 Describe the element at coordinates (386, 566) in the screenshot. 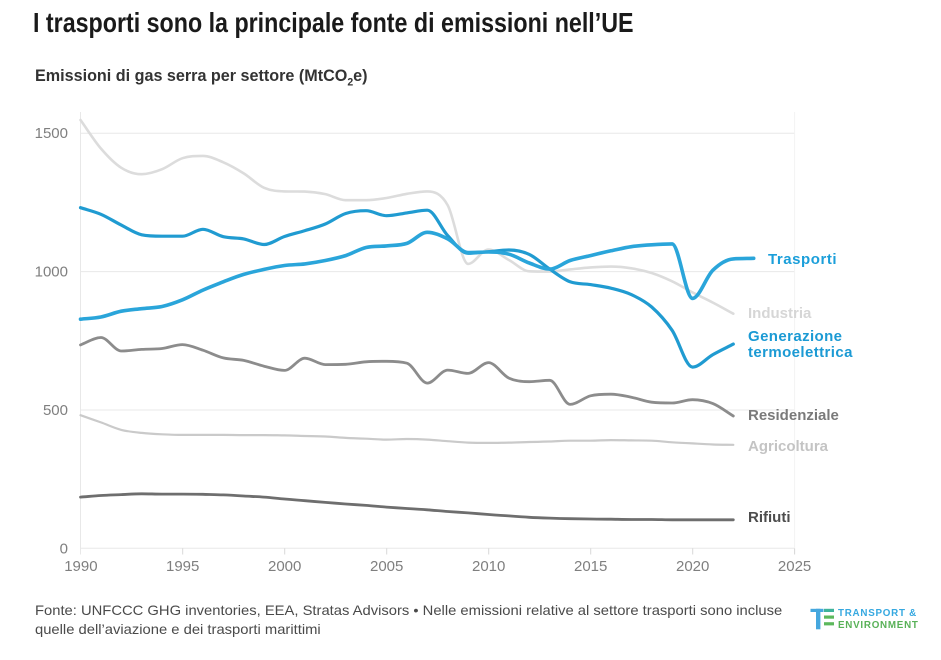

I see `svg-text: 2005` at that location.